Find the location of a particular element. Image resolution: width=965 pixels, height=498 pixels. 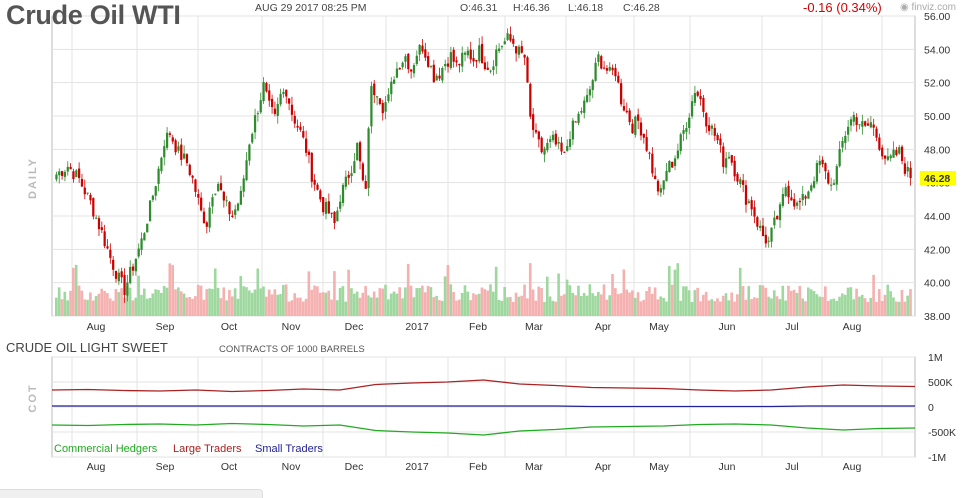

x-axis-price: Aug Sep Oct Nov Dec 2017 Feb Mar Apr May Jun Jul Aug is located at coordinates (474, 327).